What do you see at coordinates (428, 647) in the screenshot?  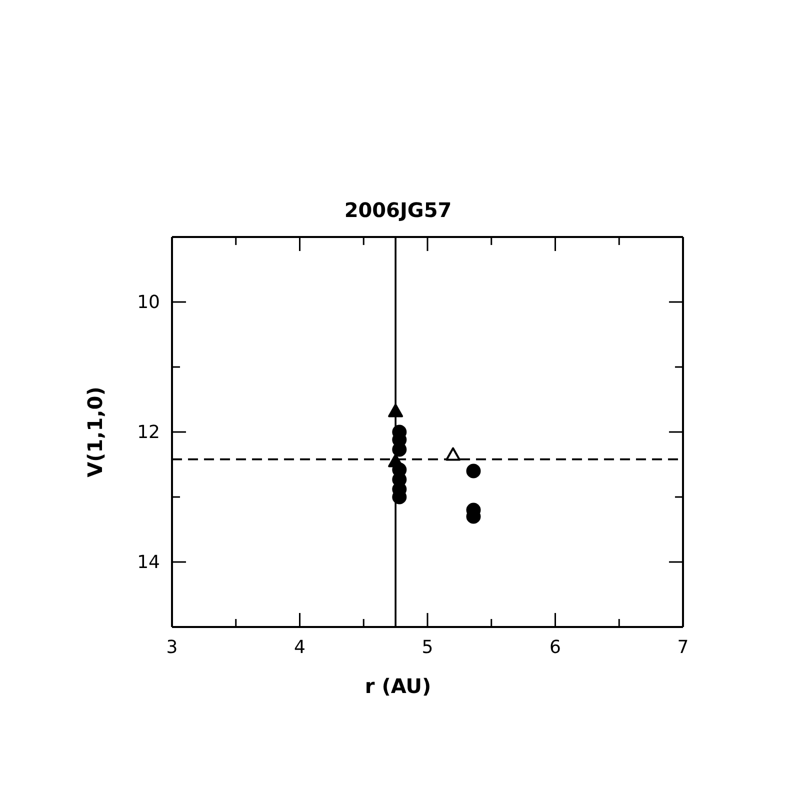 I see `x-tick-label: 5` at bounding box center [428, 647].